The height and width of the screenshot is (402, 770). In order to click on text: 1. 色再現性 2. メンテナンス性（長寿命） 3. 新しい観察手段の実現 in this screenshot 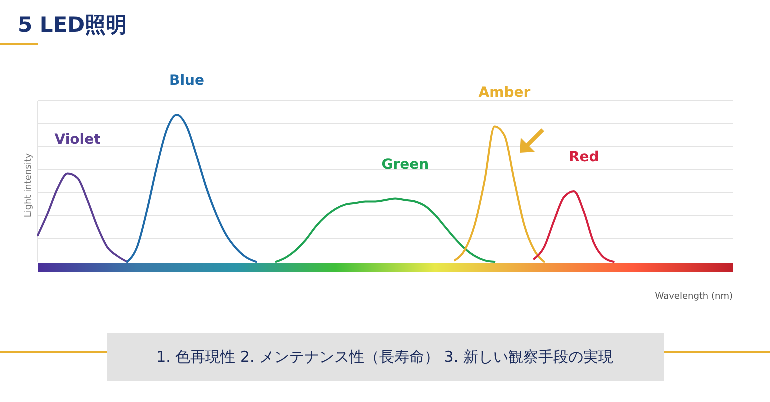, I will do `click(385, 357)`.